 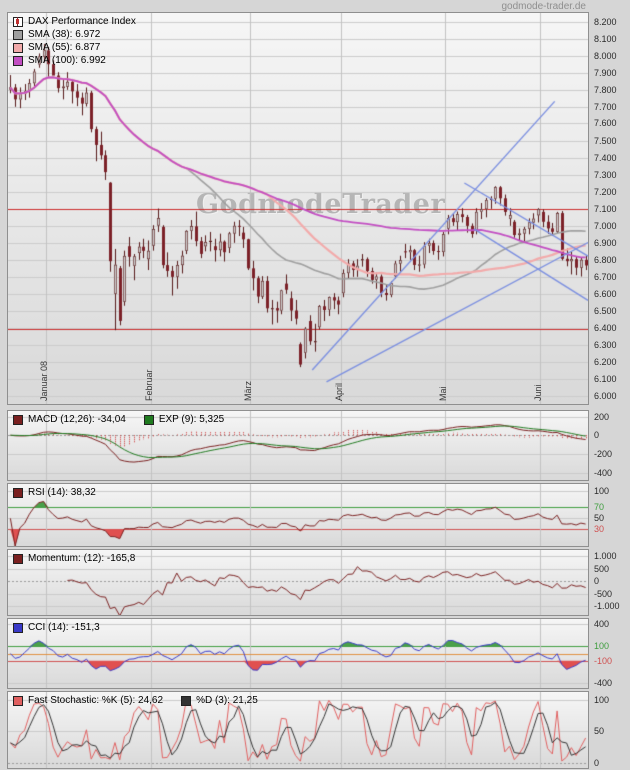 I want to click on axis-tick-label: 6.300, so click(x=605, y=345).